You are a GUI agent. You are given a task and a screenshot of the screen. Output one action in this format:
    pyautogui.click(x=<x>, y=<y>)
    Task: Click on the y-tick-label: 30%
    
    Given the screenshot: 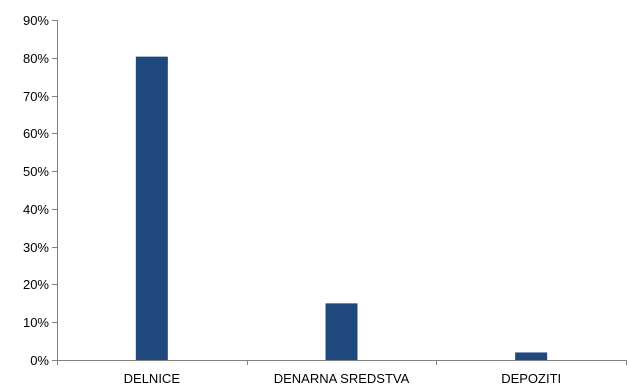 What is the action you would take?
    pyautogui.click(x=36, y=247)
    